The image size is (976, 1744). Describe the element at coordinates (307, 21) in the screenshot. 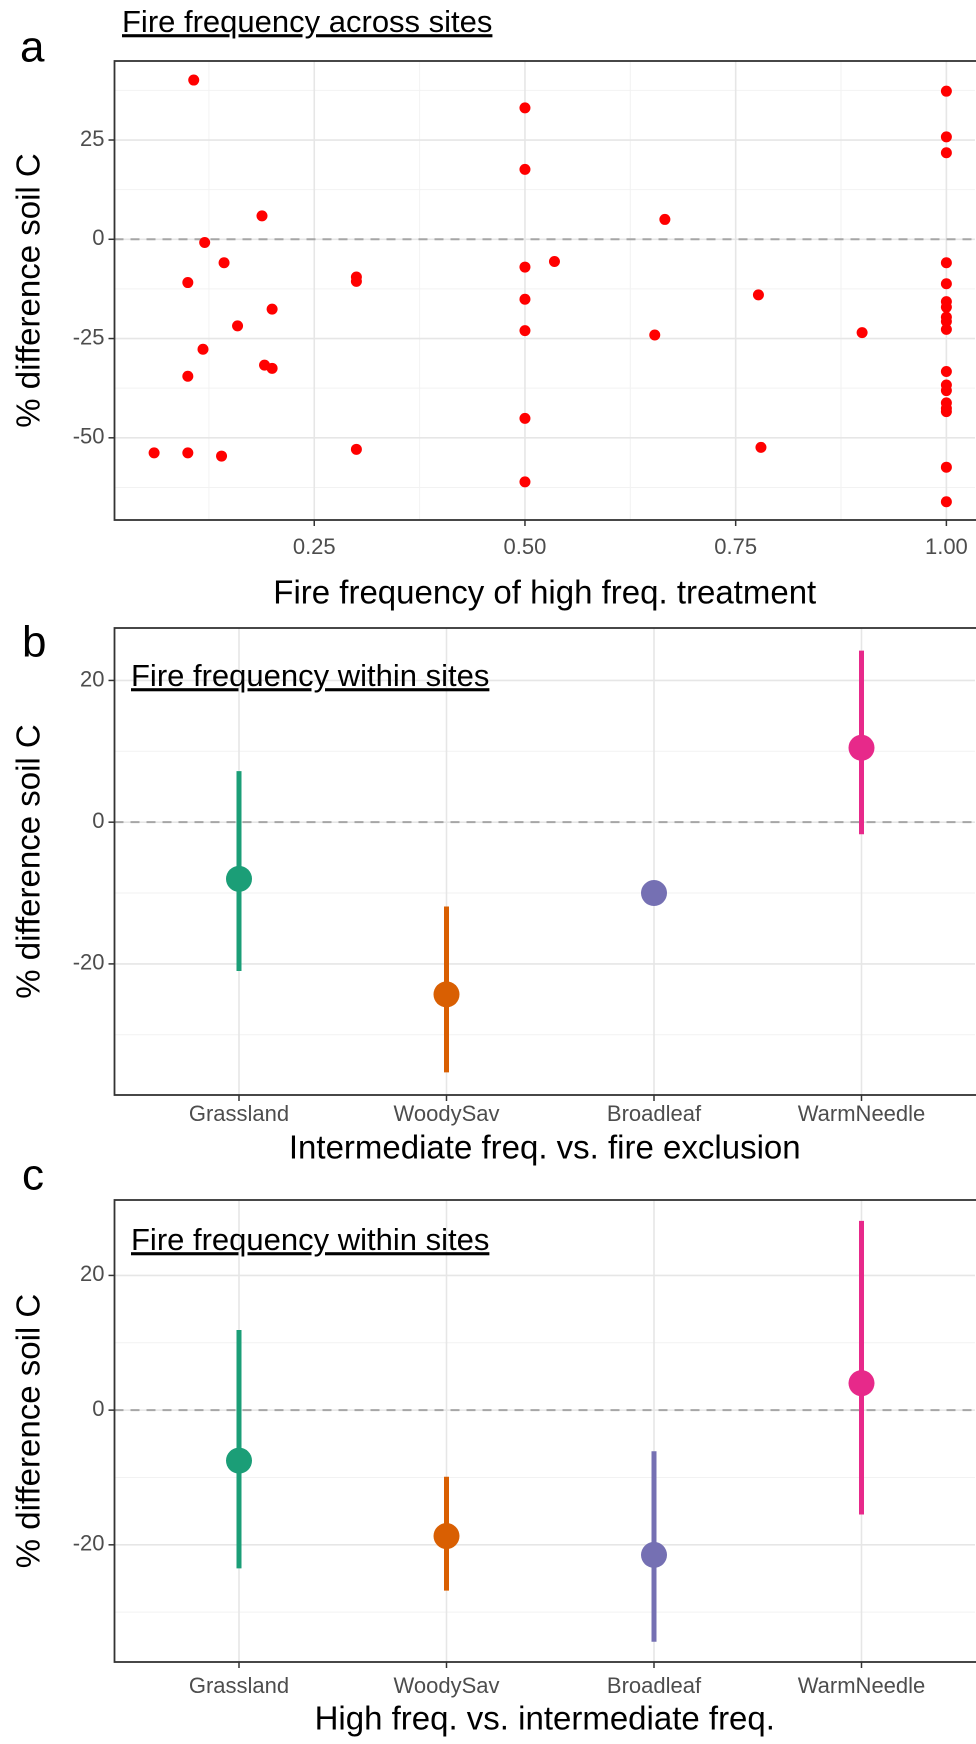

I see `panel-title: Fire frequency across sites` at that location.